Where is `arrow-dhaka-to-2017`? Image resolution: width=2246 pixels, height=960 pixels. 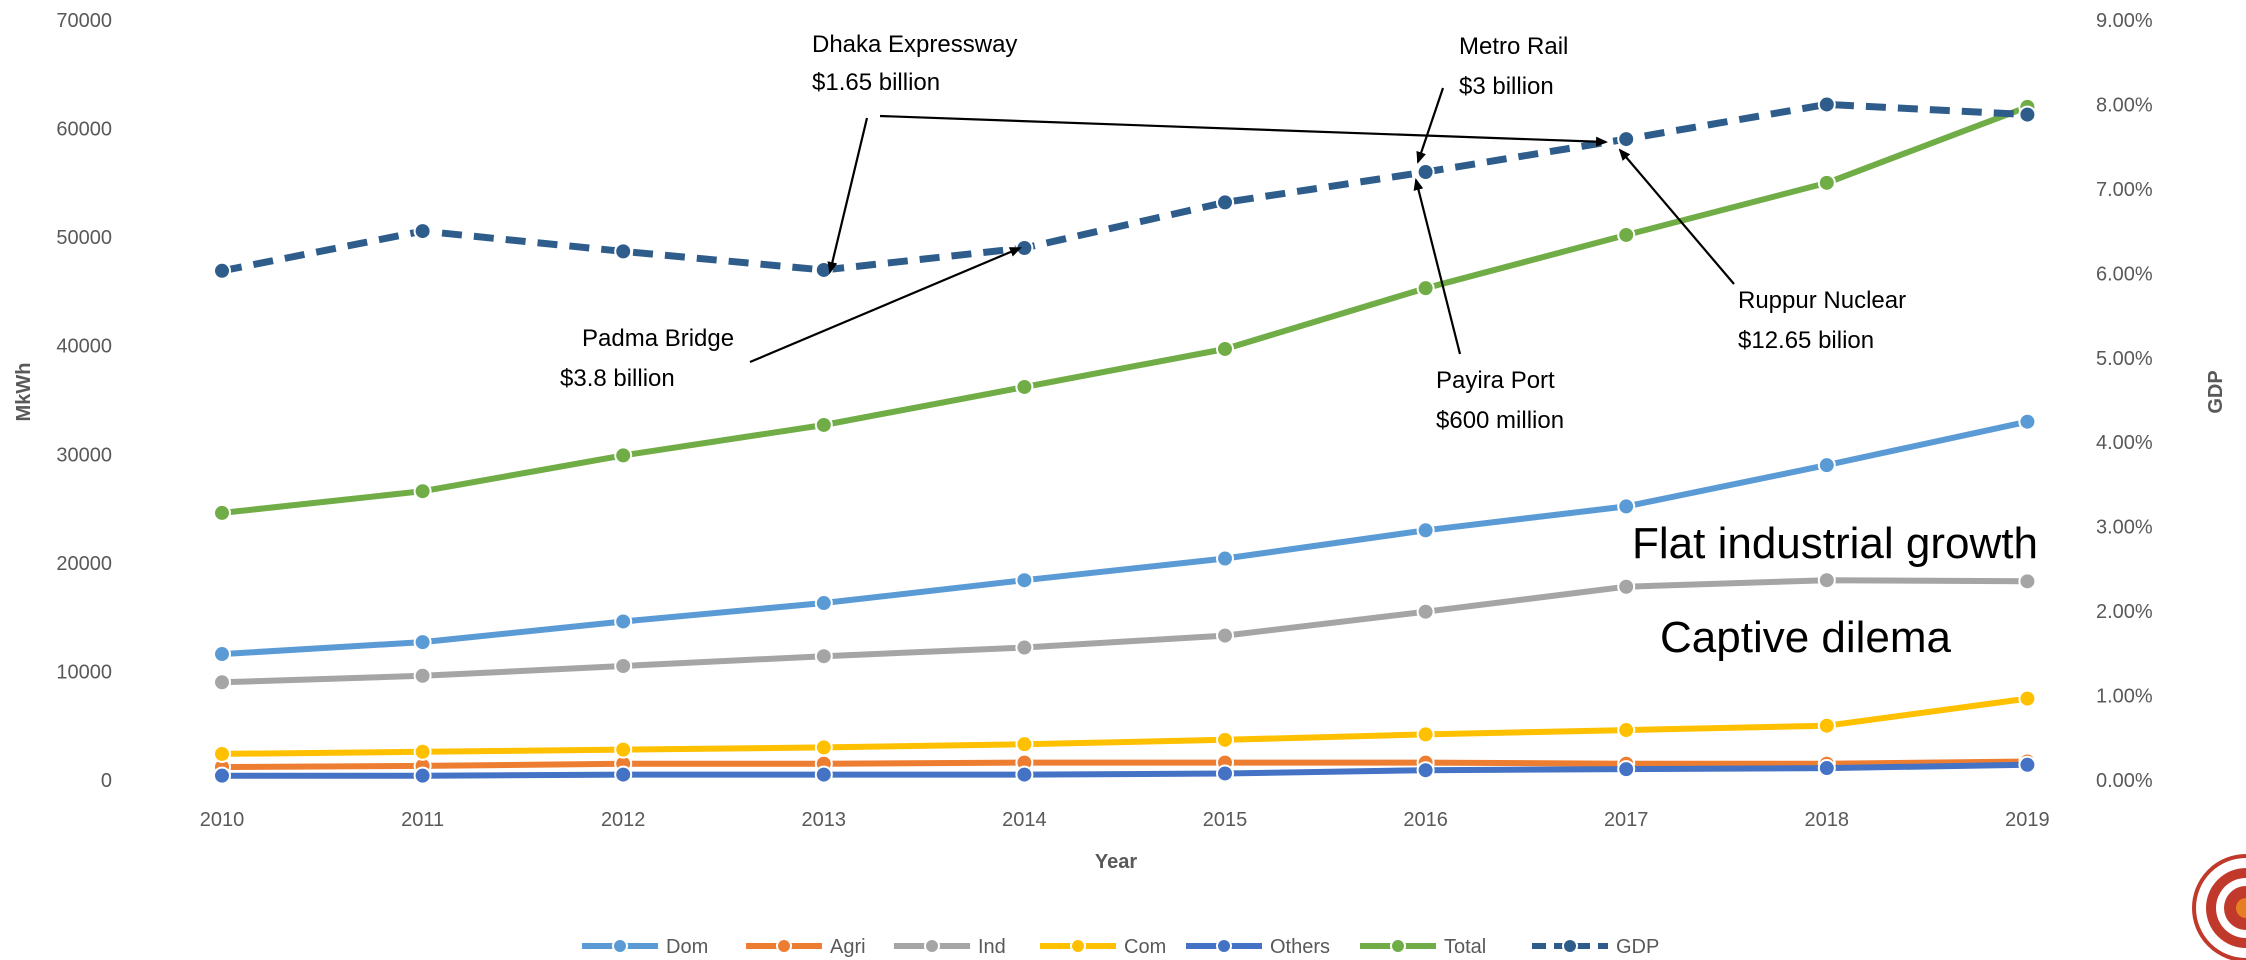 arrow-dhaka-to-2017 is located at coordinates (1243, 130).